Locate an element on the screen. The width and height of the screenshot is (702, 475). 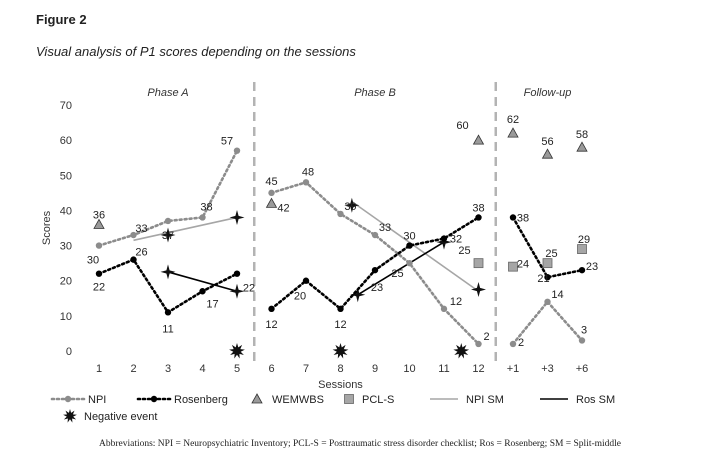
data-label: 37 is located at coordinates (168, 236).